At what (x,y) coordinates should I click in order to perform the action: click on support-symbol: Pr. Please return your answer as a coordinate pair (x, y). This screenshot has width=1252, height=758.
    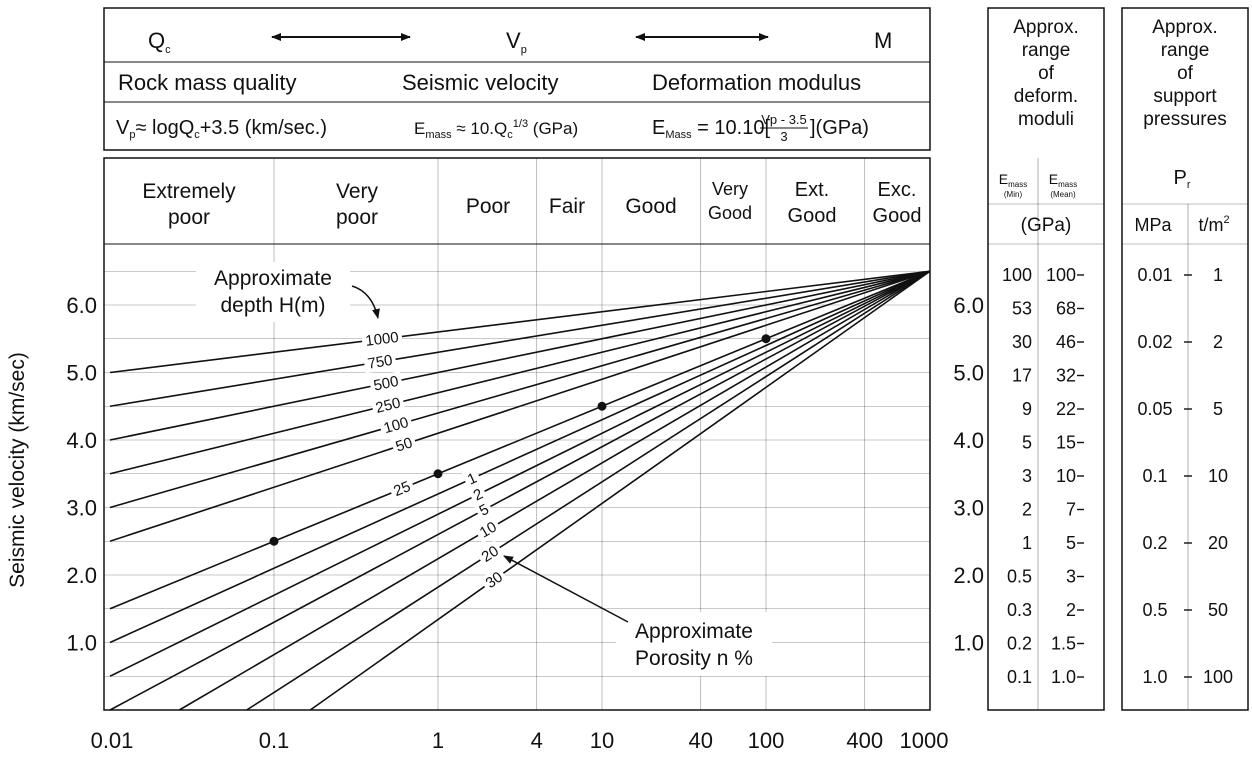
    Looking at the image, I should click on (1181, 179).